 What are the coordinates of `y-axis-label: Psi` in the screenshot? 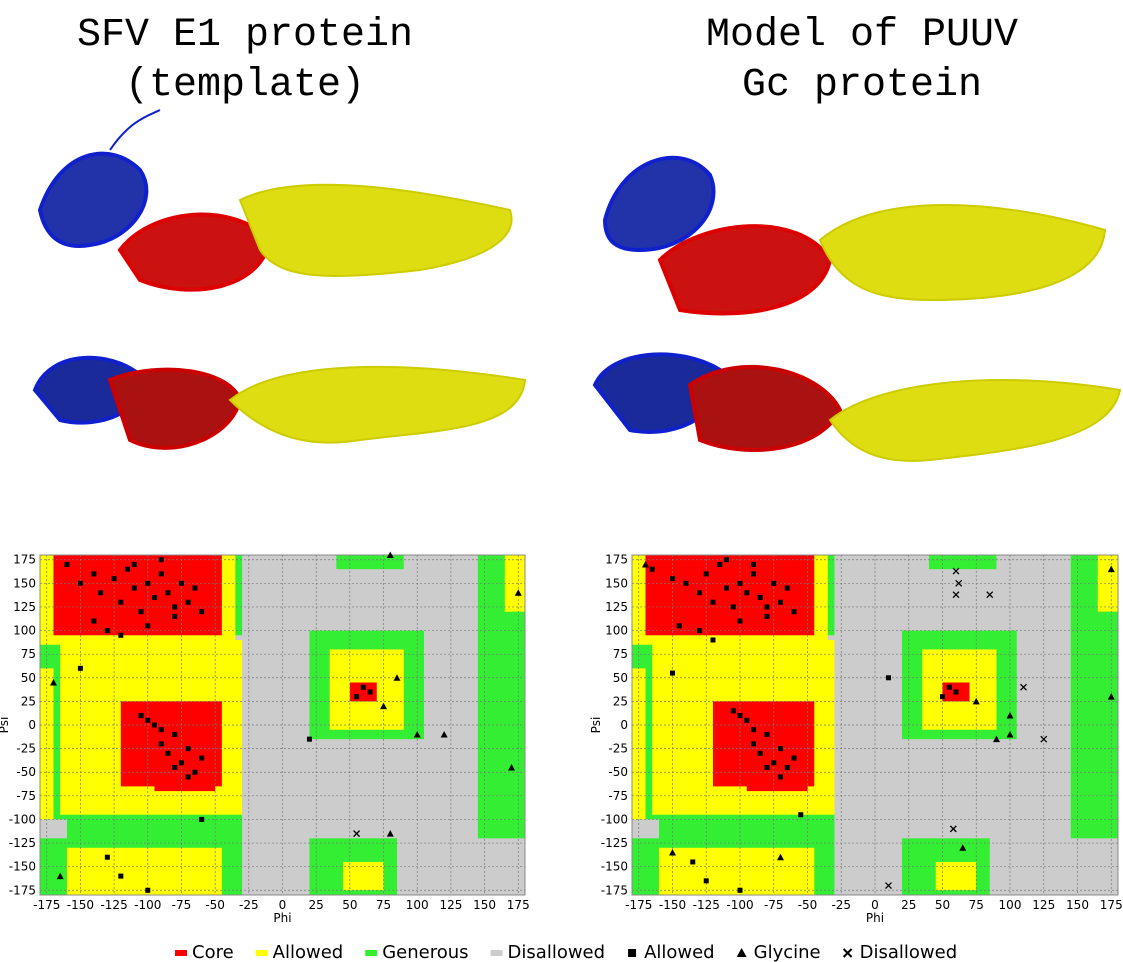 It's located at (596, 725).